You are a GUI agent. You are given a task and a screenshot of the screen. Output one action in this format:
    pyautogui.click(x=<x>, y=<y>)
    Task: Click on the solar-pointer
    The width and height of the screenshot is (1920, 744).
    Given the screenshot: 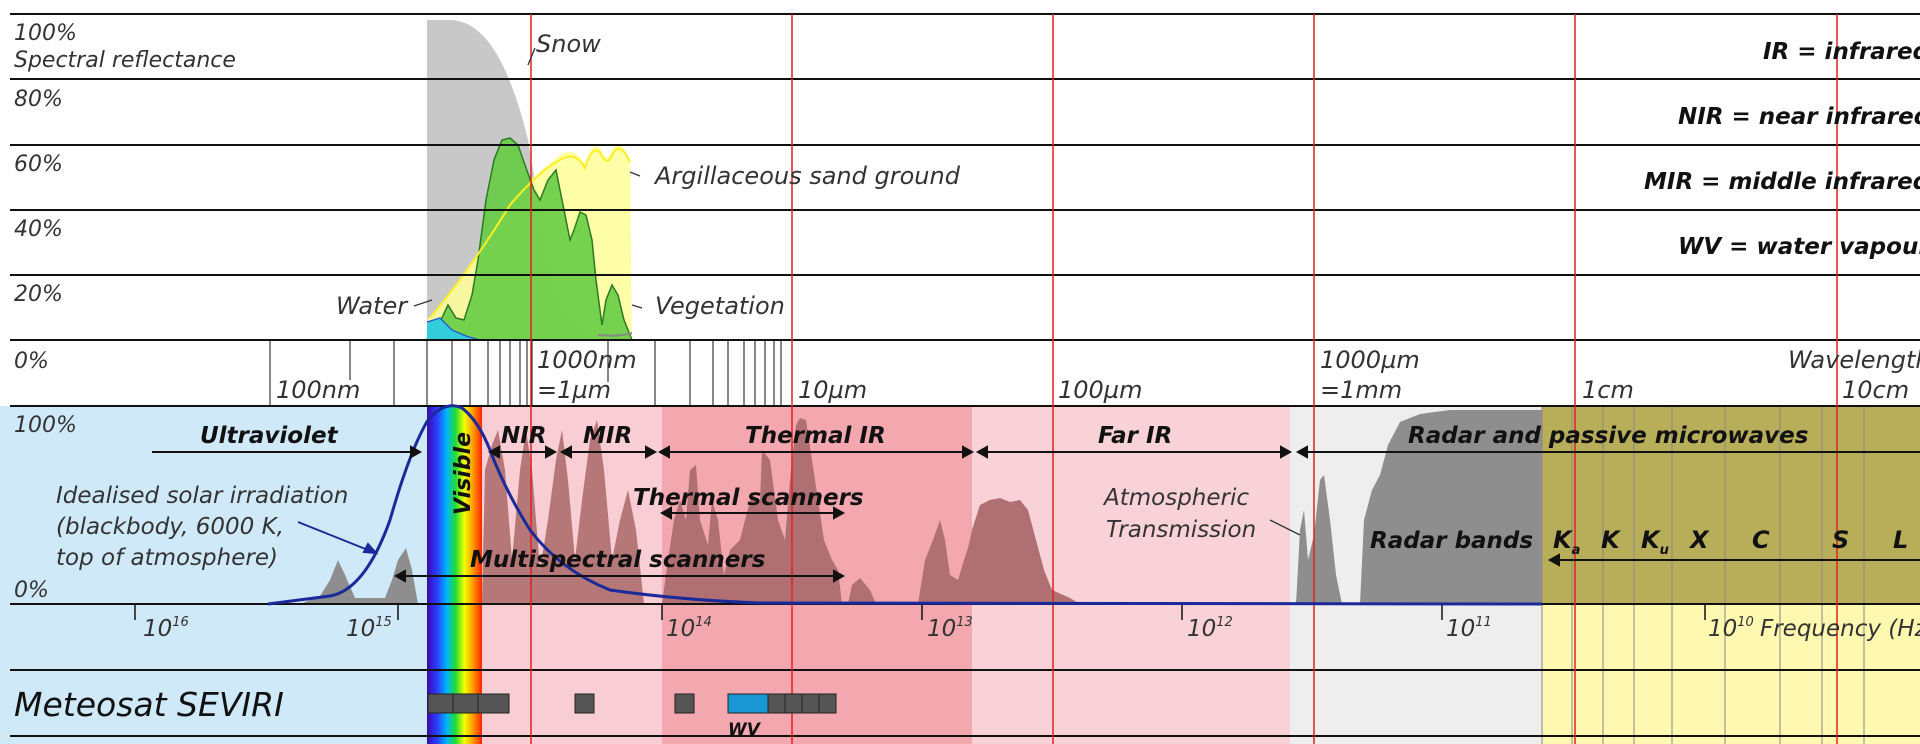 What is the action you would take?
    pyautogui.click(x=338, y=538)
    